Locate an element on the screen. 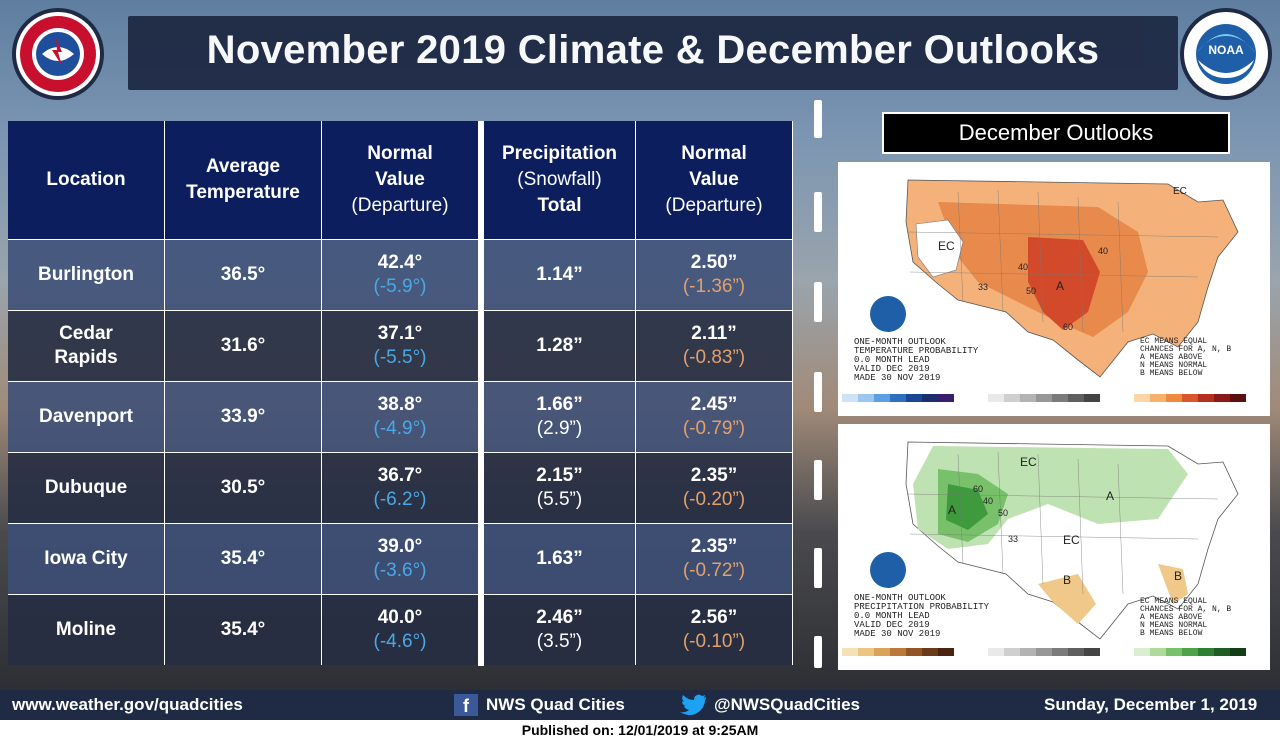 The width and height of the screenshot is (1280, 740). precip-value: 1.14” is located at coordinates (559, 274).